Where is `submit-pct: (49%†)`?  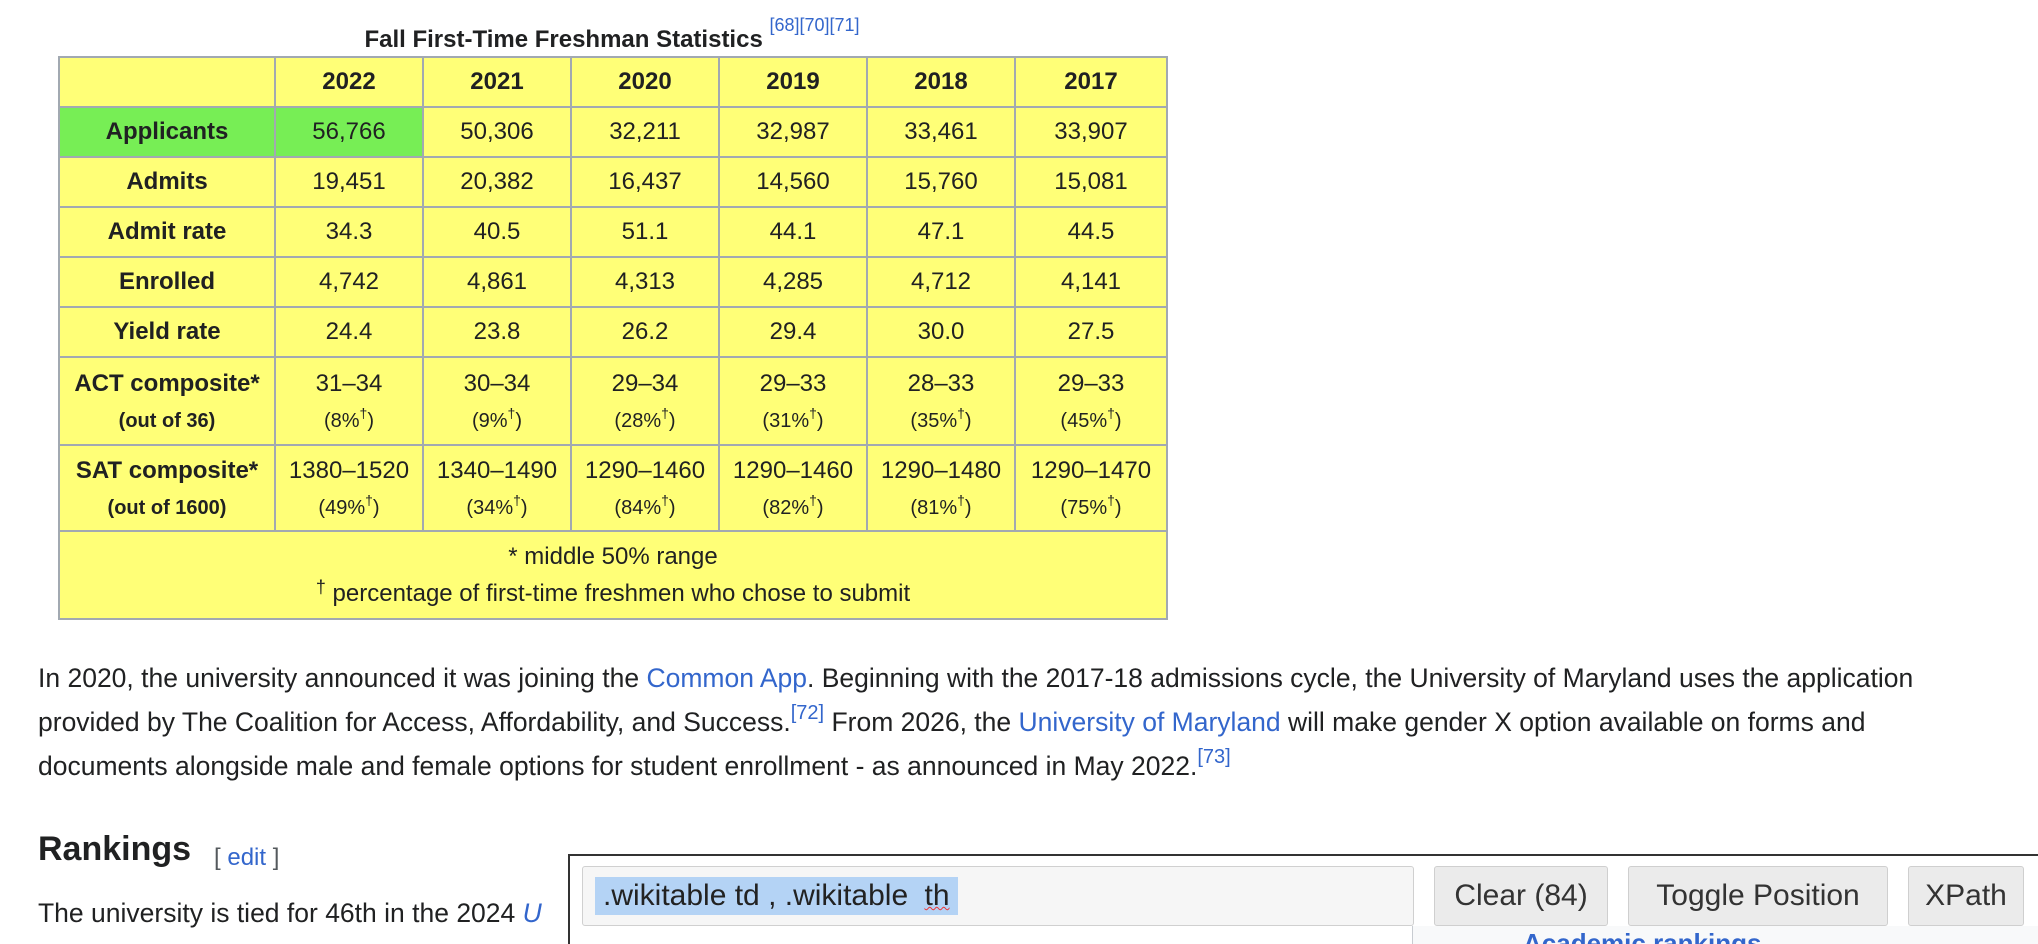
submit-pct: (49%†) is located at coordinates (349, 505).